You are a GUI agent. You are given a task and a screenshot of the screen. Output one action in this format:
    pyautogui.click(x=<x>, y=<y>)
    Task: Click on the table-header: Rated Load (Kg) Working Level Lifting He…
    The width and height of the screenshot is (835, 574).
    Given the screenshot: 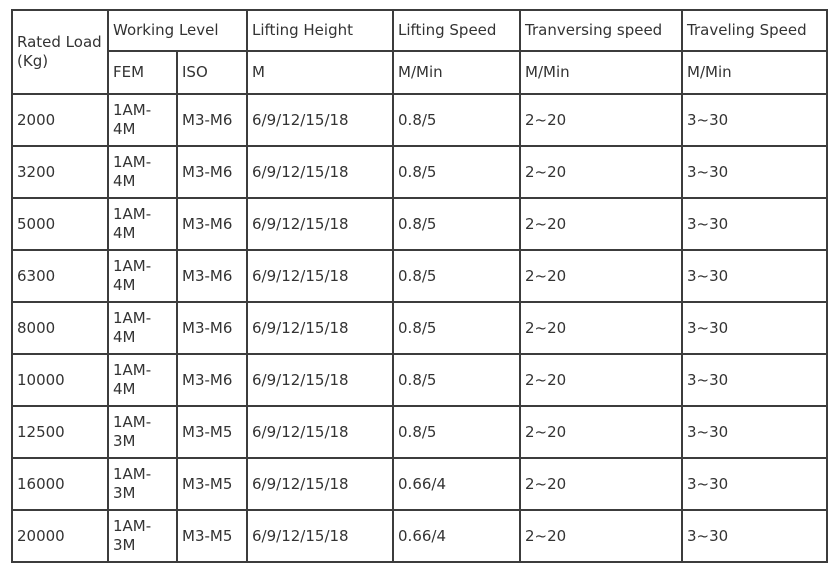 What is the action you would take?
    pyautogui.click(x=420, y=52)
    